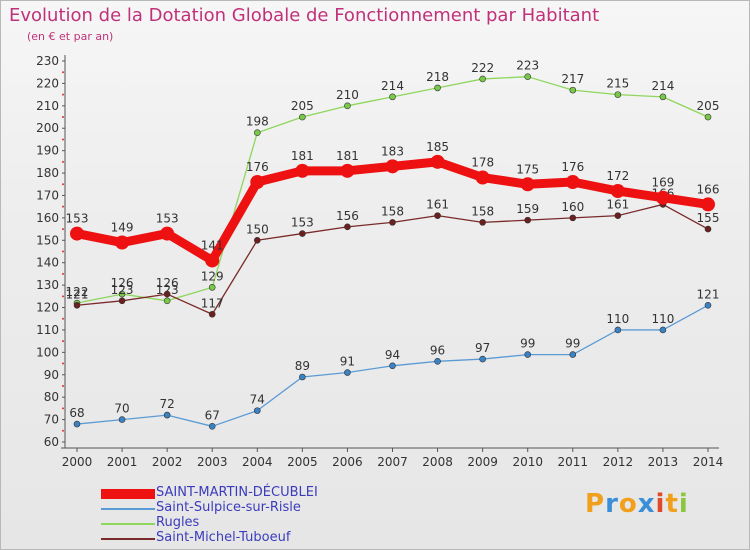  Describe the element at coordinates (482, 163) in the screenshot. I see `data-label: 178` at that location.